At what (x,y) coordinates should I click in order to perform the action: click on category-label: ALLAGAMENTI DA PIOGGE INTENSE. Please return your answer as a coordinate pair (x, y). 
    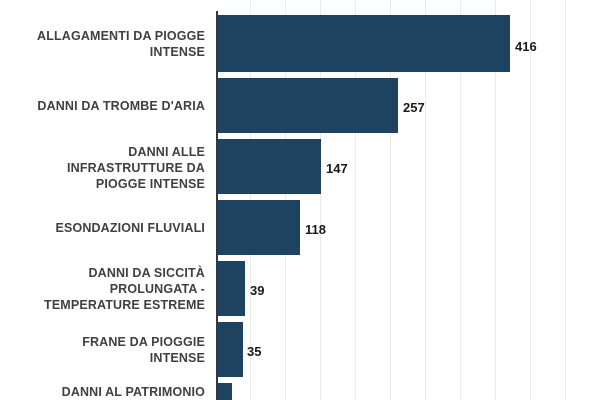
    Looking at the image, I should click on (121, 44).